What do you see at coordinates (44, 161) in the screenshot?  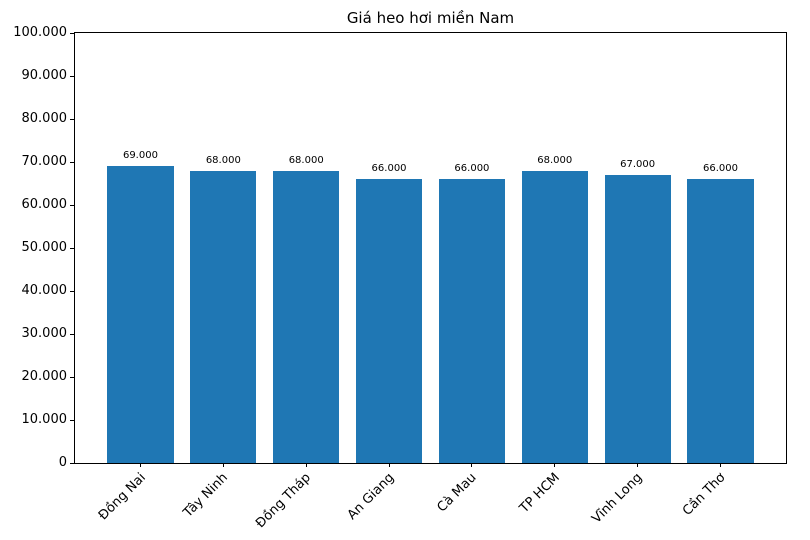 I see `y-tick-label: 70.000` at bounding box center [44, 161].